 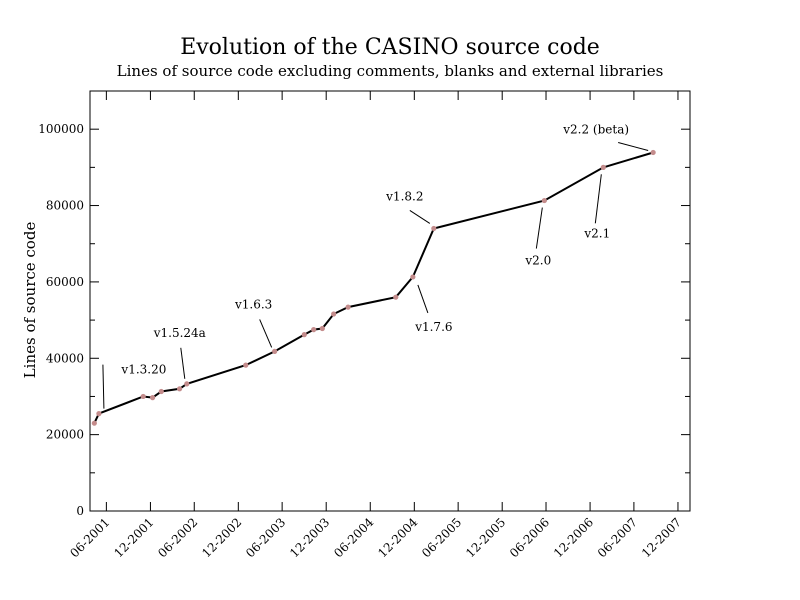 I want to click on annotation-label: v1.5.24a, so click(x=179, y=333).